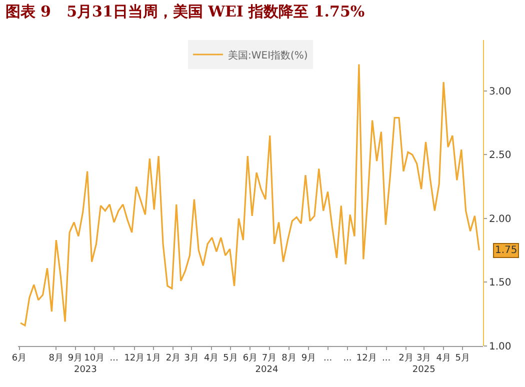 This screenshot has height=387, width=525. I want to click on x2-tick-label: 2024, so click(266, 370).